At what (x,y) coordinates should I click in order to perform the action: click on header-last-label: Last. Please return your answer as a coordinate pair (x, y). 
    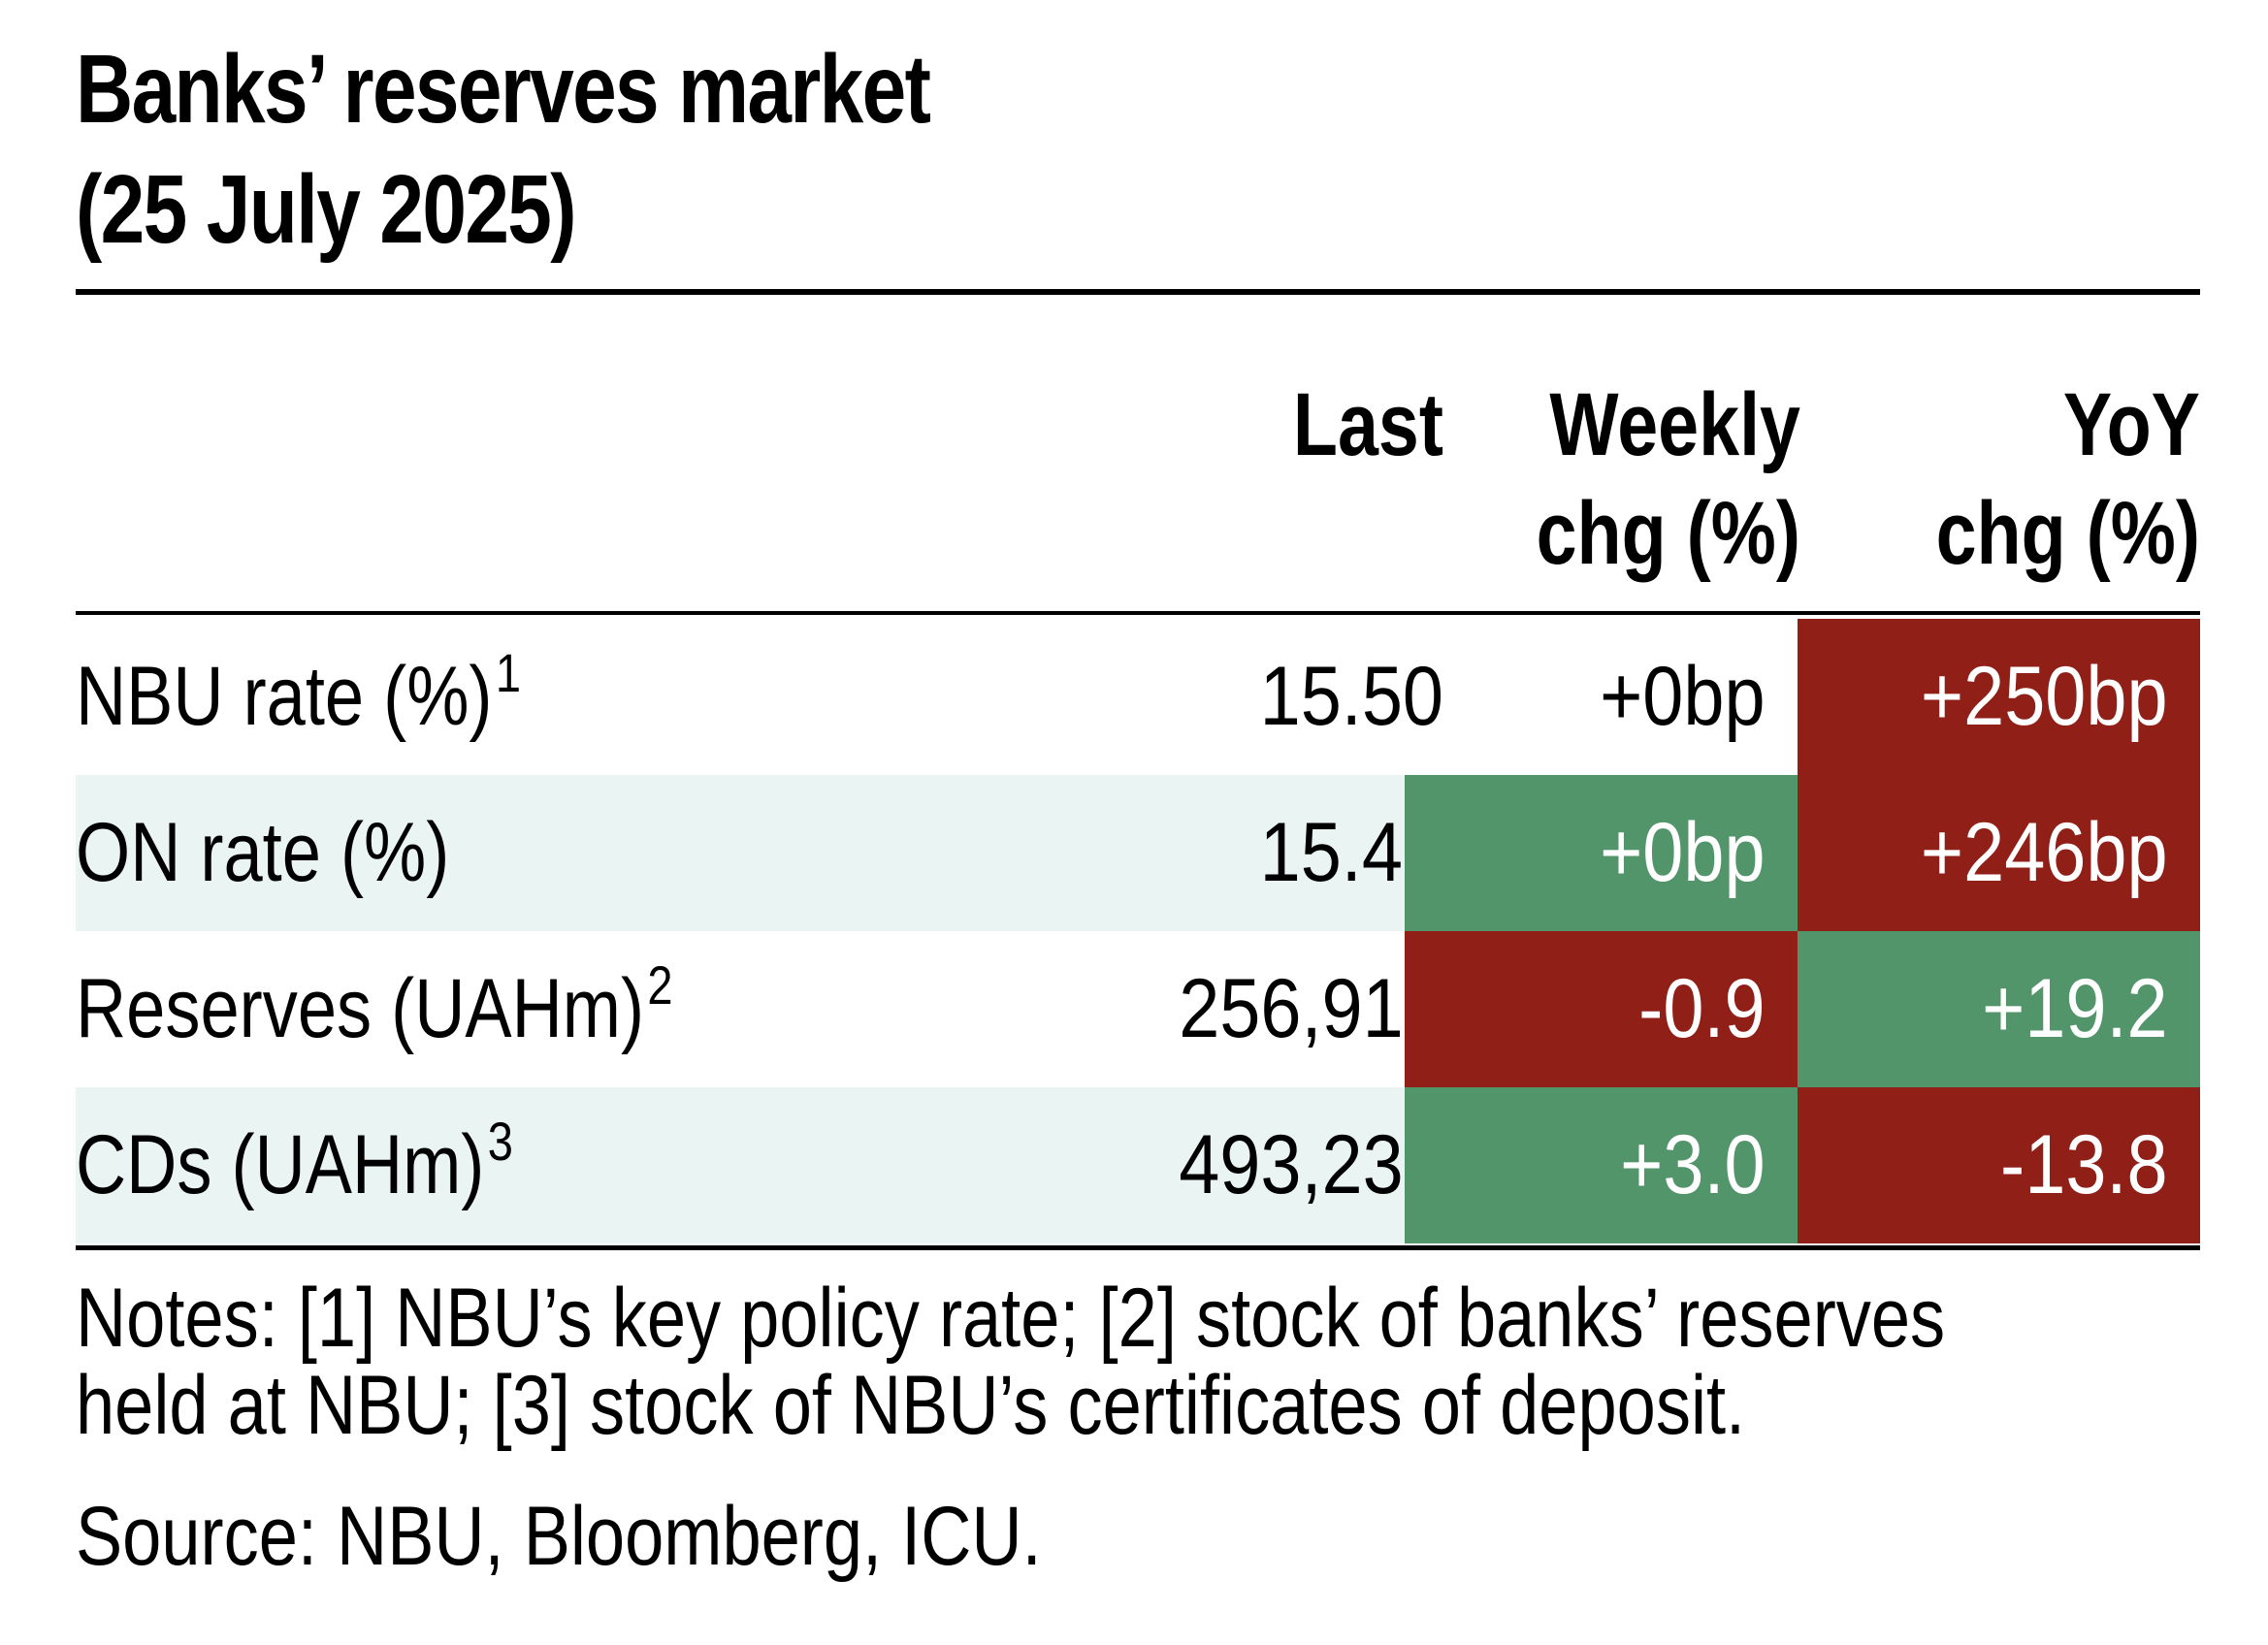
    Looking at the image, I should click on (1367, 424).